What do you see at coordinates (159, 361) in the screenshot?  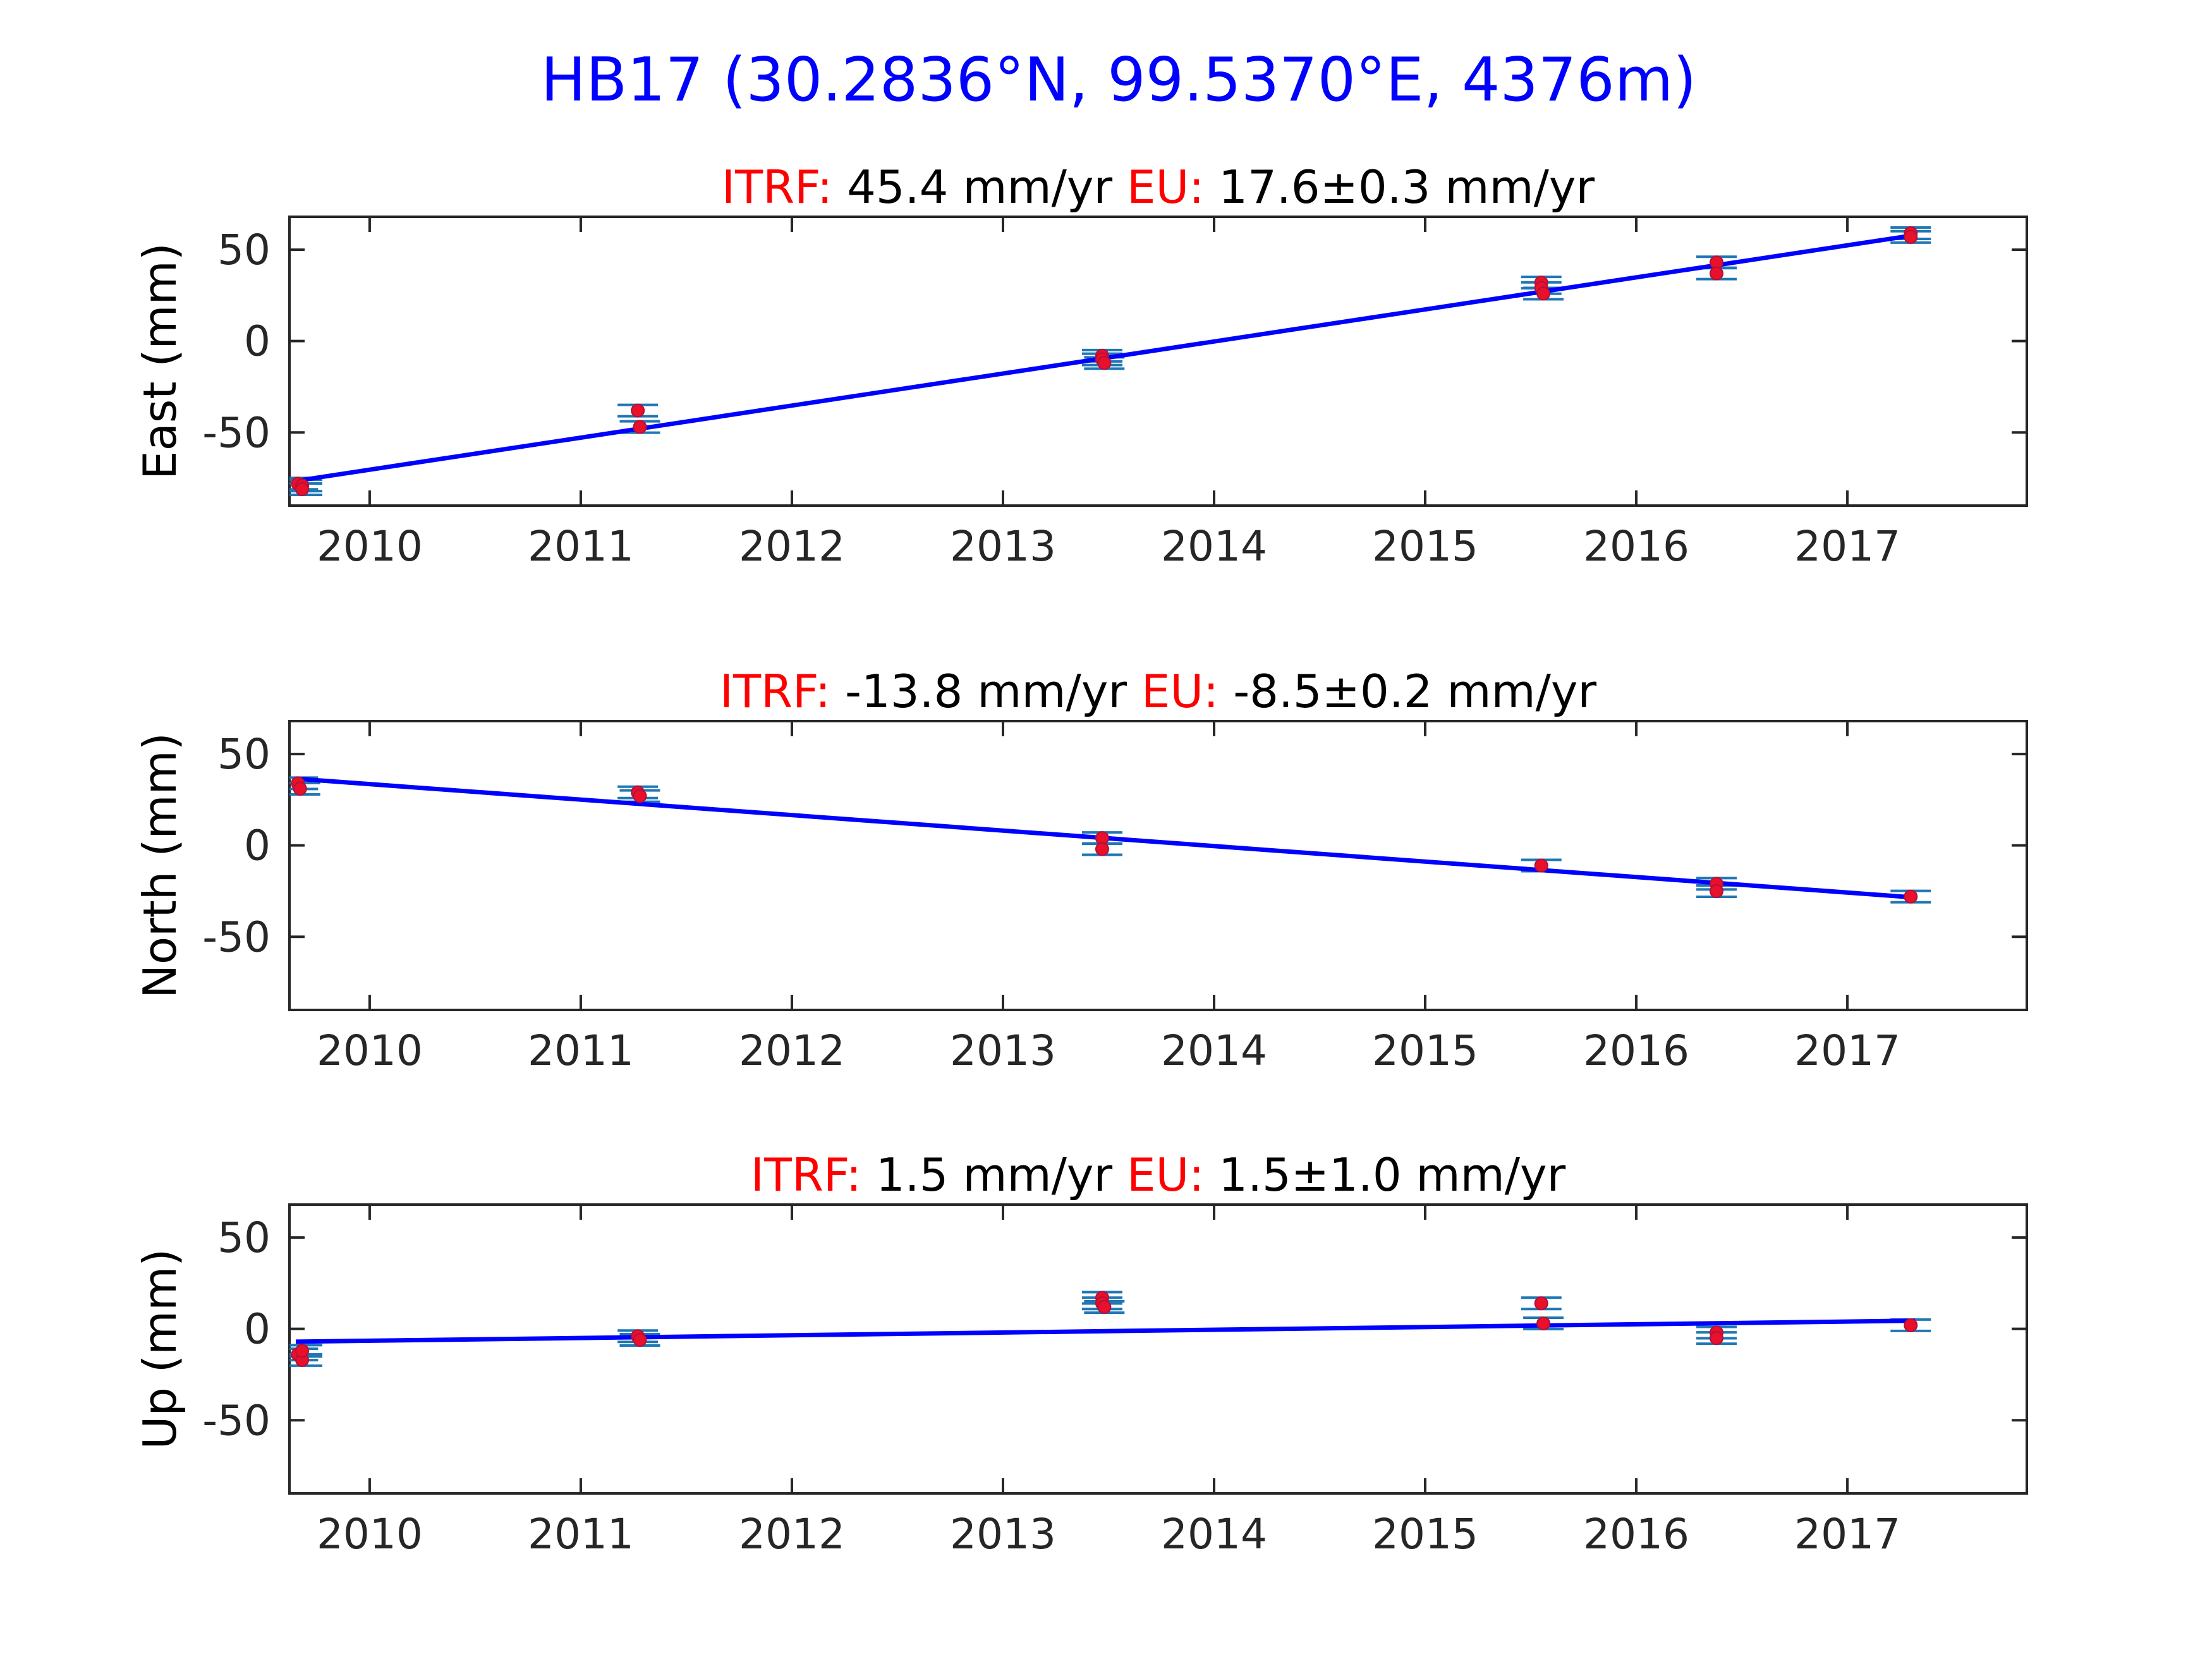 I see `y-axis-label: East (mm)` at bounding box center [159, 361].